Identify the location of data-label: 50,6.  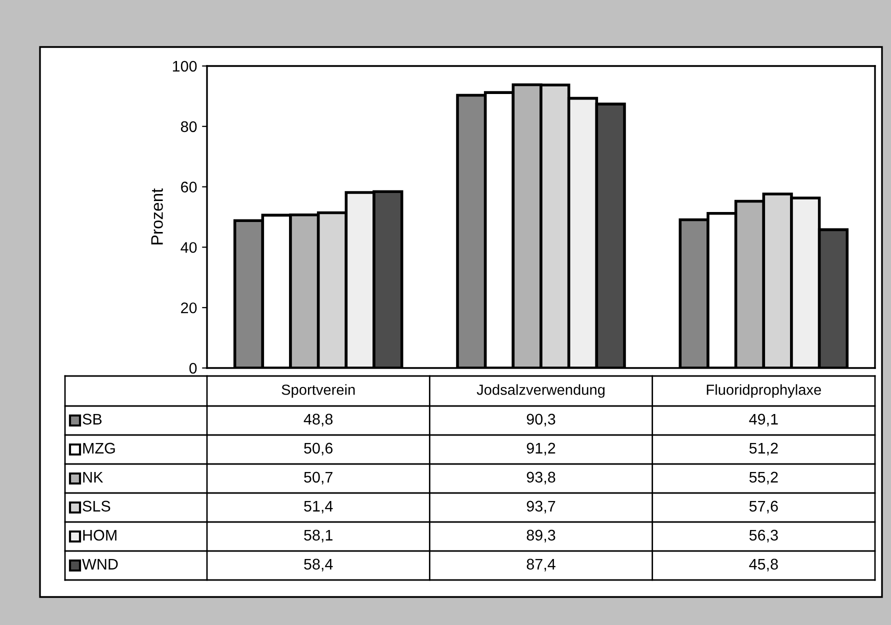
(318, 449).